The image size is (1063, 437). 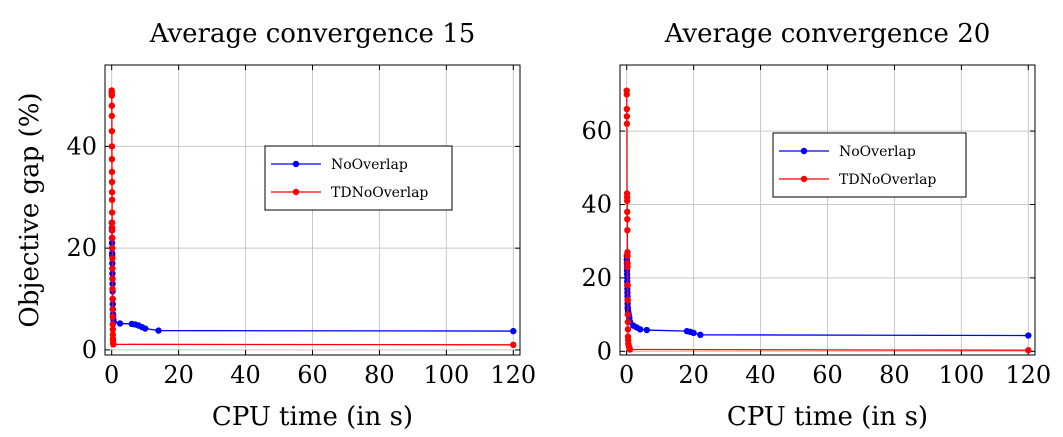 I want to click on y-axis-label: Objective gap (%), so click(x=30, y=209).